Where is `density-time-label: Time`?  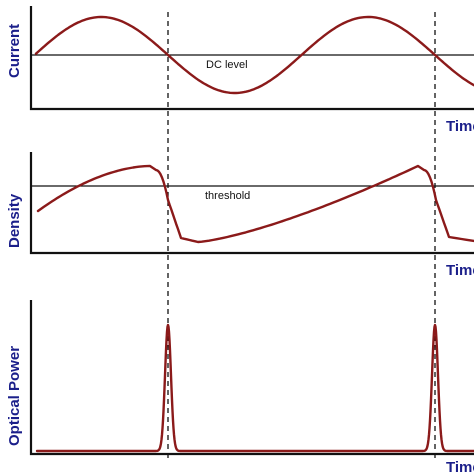 density-time-label: Time is located at coordinates (460, 270).